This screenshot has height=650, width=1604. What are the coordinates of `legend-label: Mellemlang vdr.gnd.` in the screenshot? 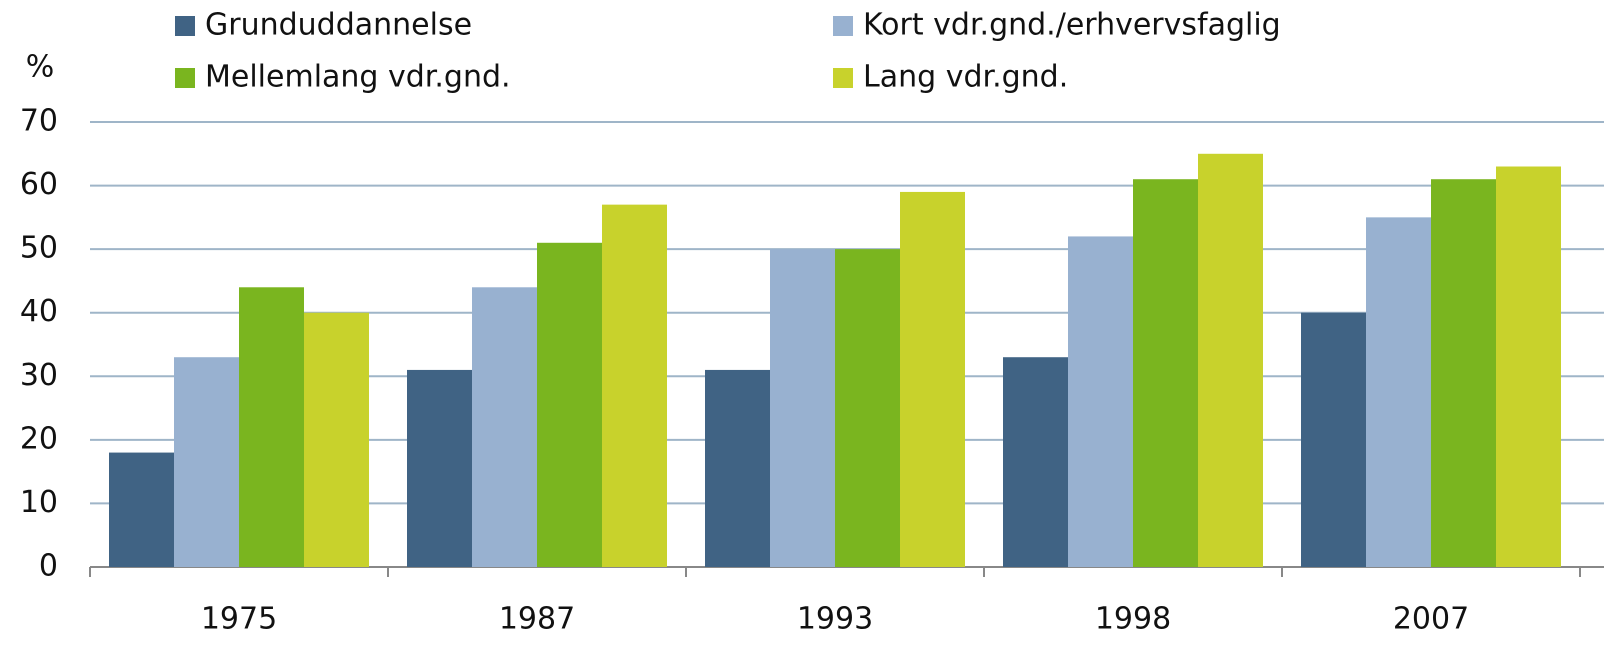 It's located at (358, 77).